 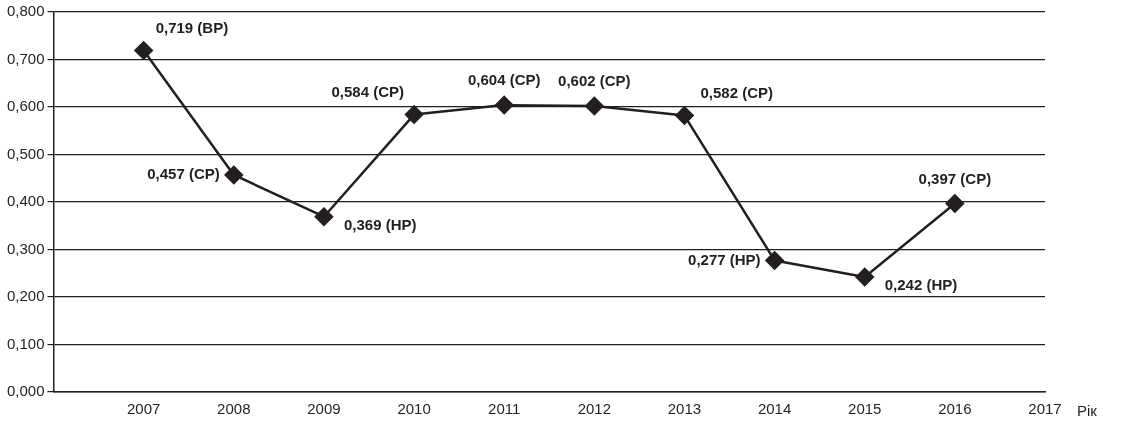 I want to click on y-tick-label: 0,800, so click(x=25, y=11).